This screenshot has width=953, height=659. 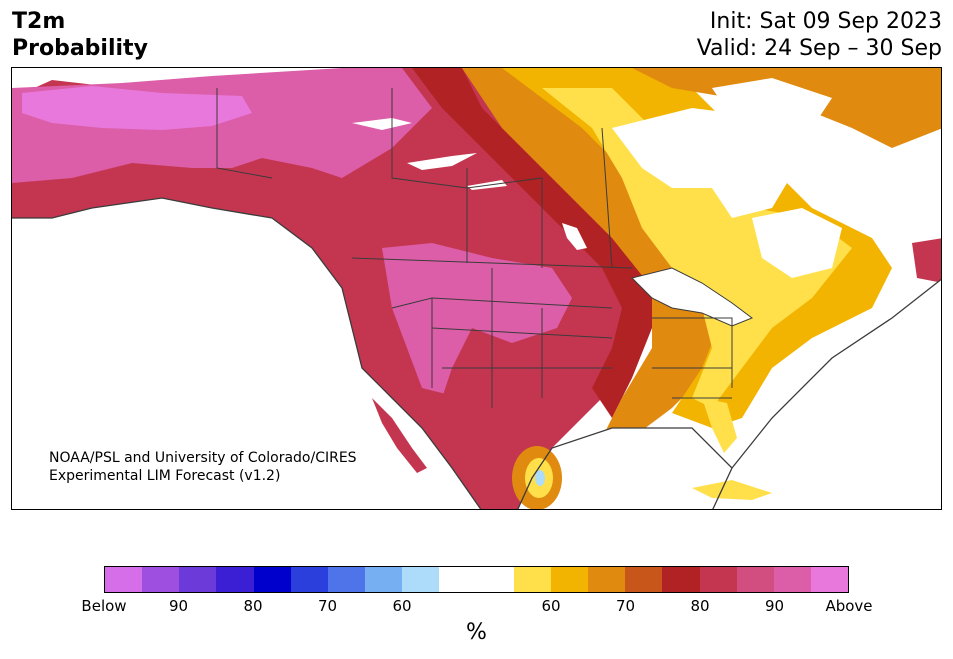 What do you see at coordinates (80, 35) in the screenshot?
I see `map-title: T2m Probability` at bounding box center [80, 35].